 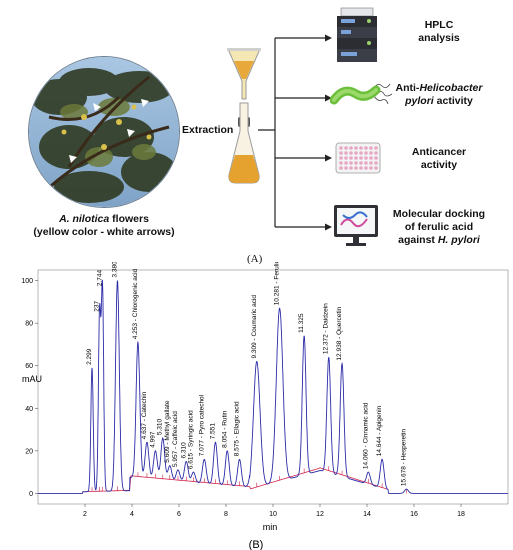 I want to click on x-tick-label: 2, so click(x=85, y=514).